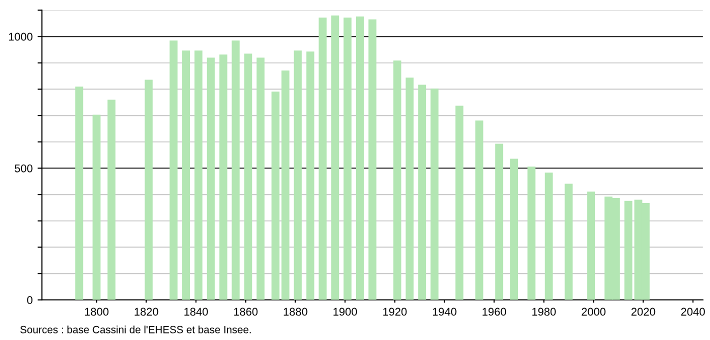 This screenshot has width=710, height=340. Describe the element at coordinates (345, 312) in the screenshot. I see `x-tick-label: 1900` at that location.